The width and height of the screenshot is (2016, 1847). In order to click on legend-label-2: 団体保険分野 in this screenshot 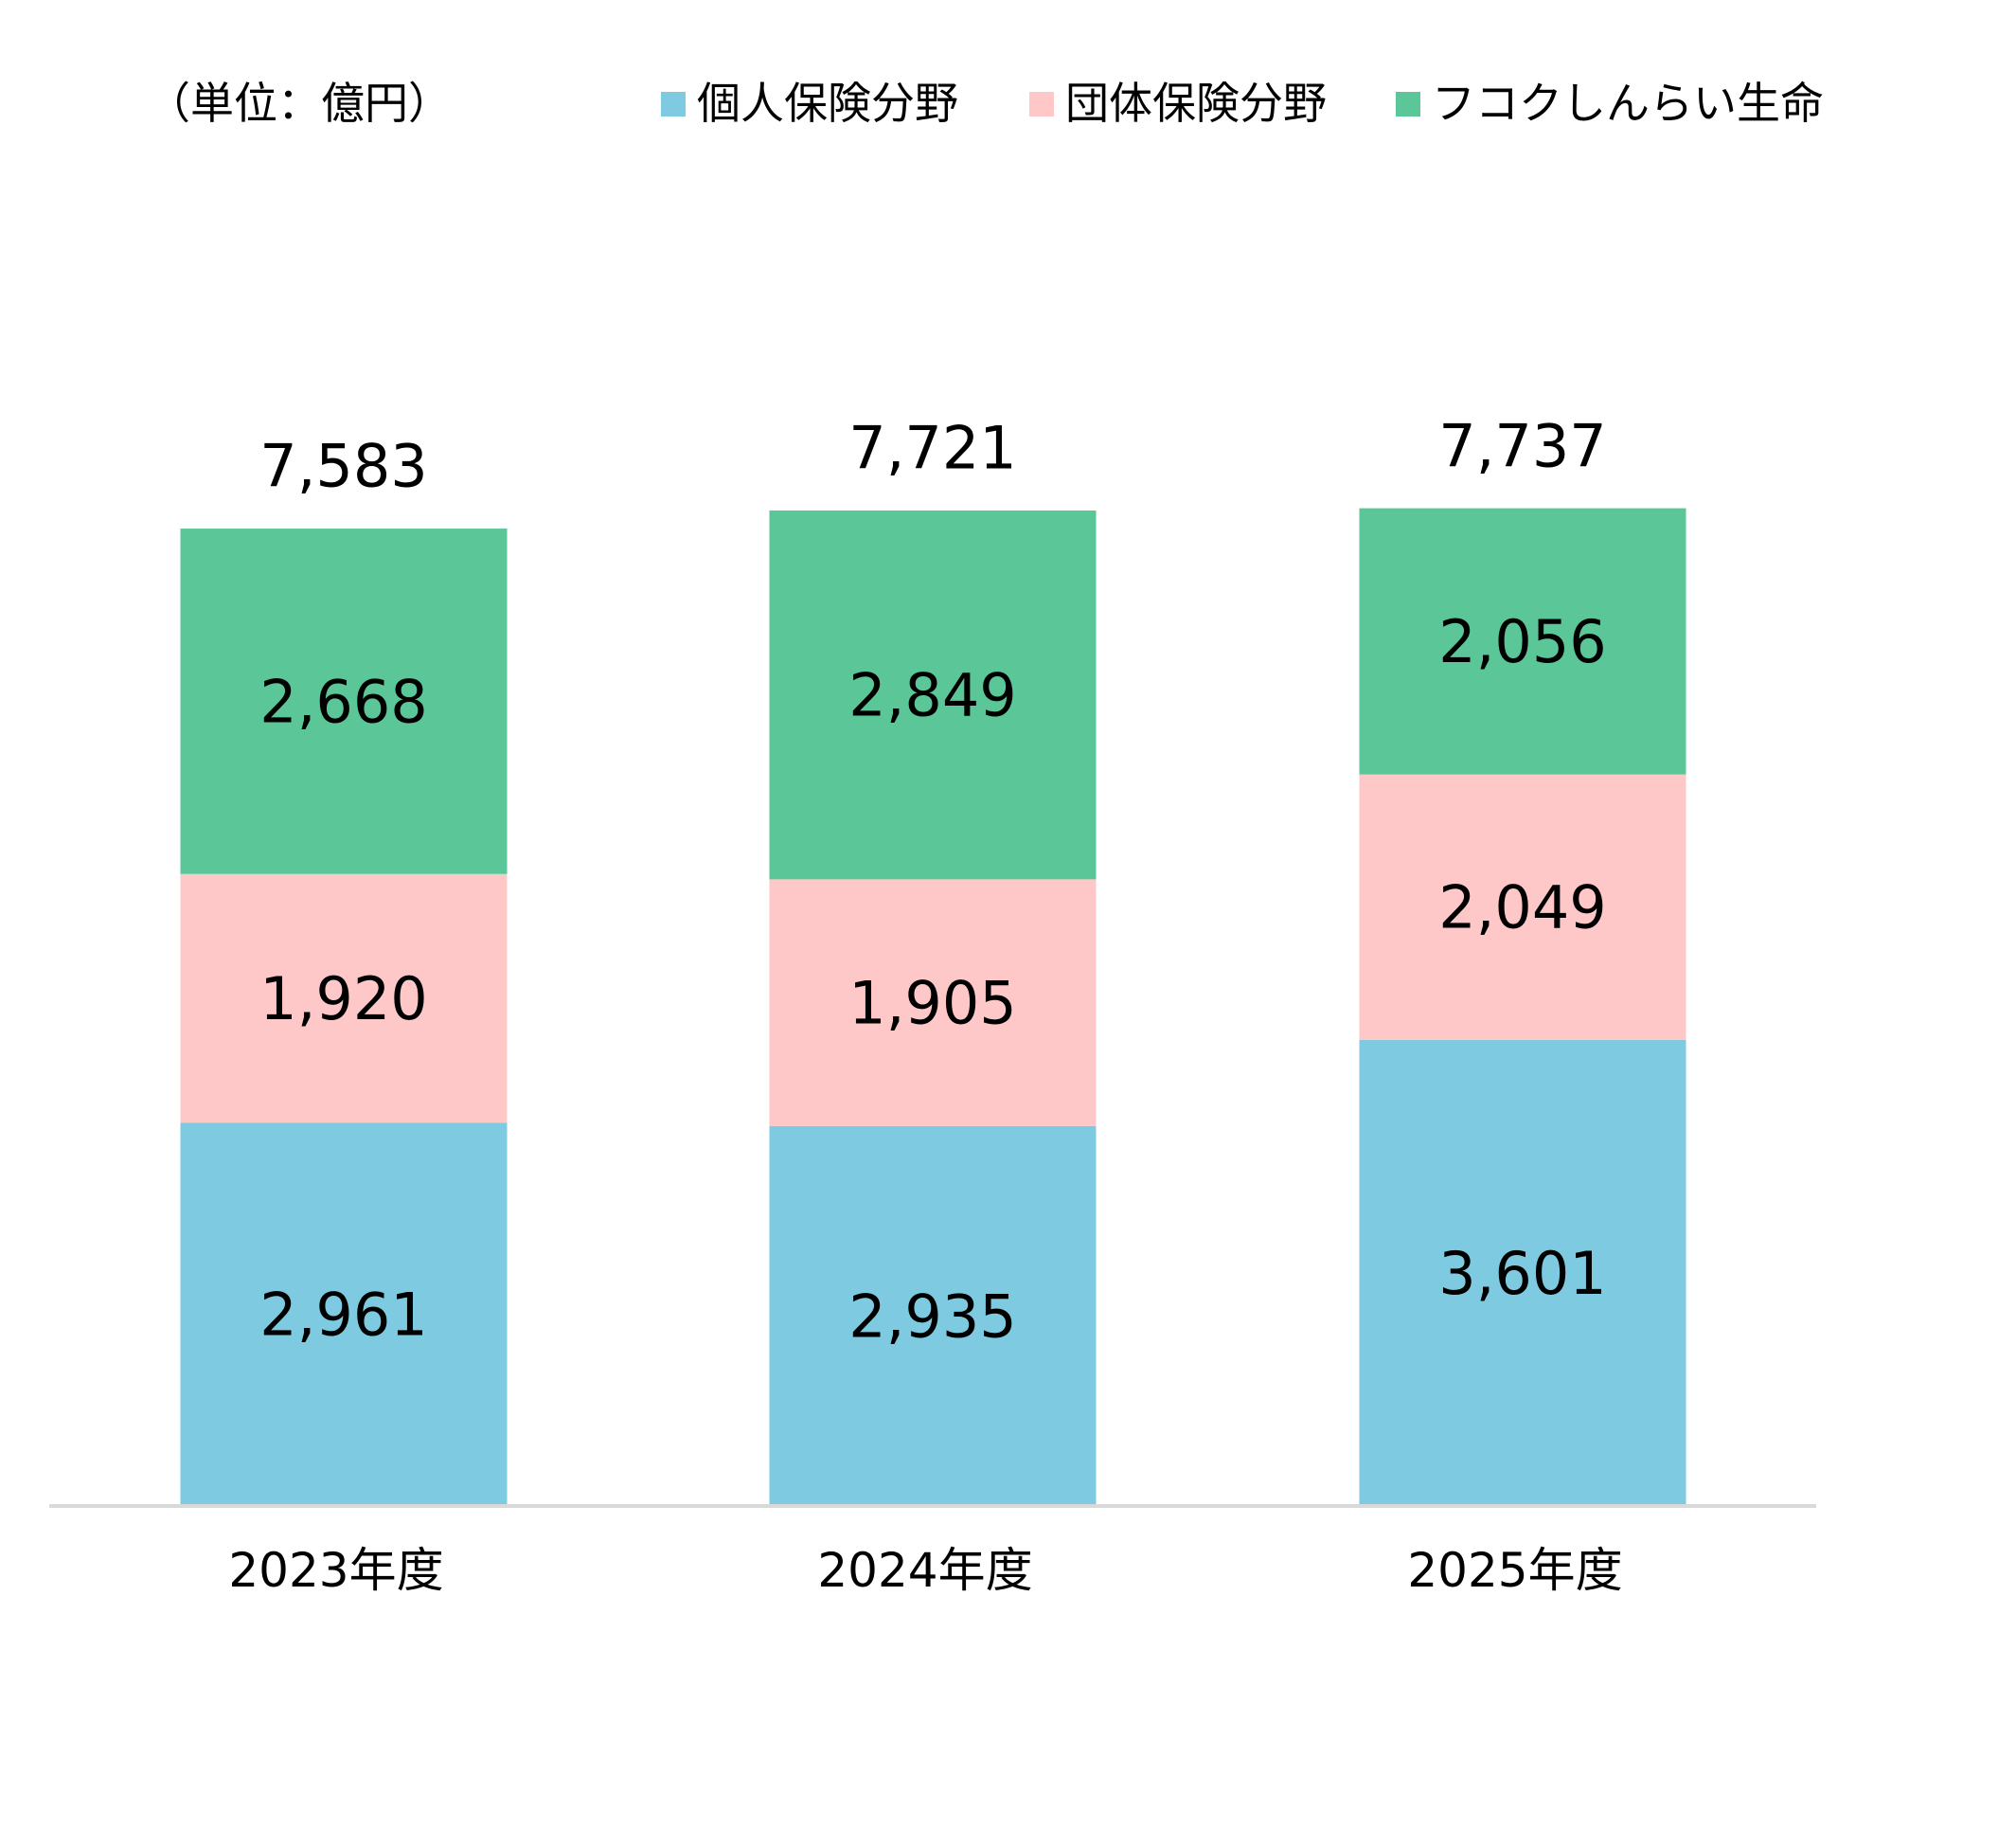, I will do `click(1196, 103)`.